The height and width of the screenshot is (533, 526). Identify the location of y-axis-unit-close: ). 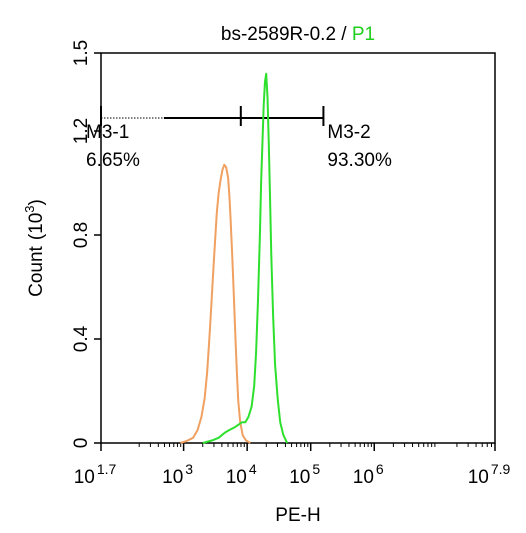
(36, 202).